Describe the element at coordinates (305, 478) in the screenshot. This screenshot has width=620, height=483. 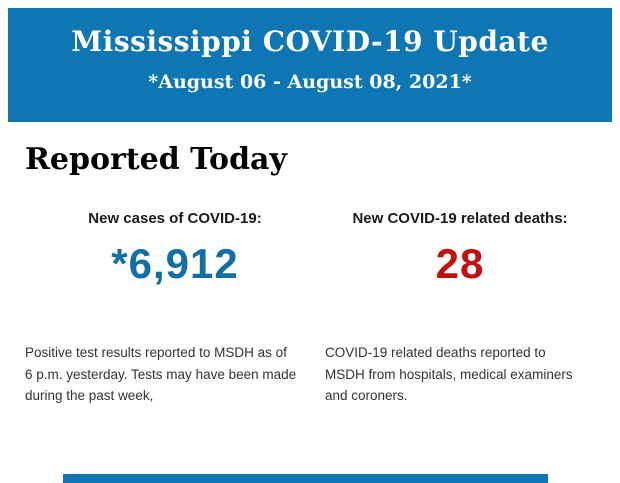
I see `footer-bar` at that location.